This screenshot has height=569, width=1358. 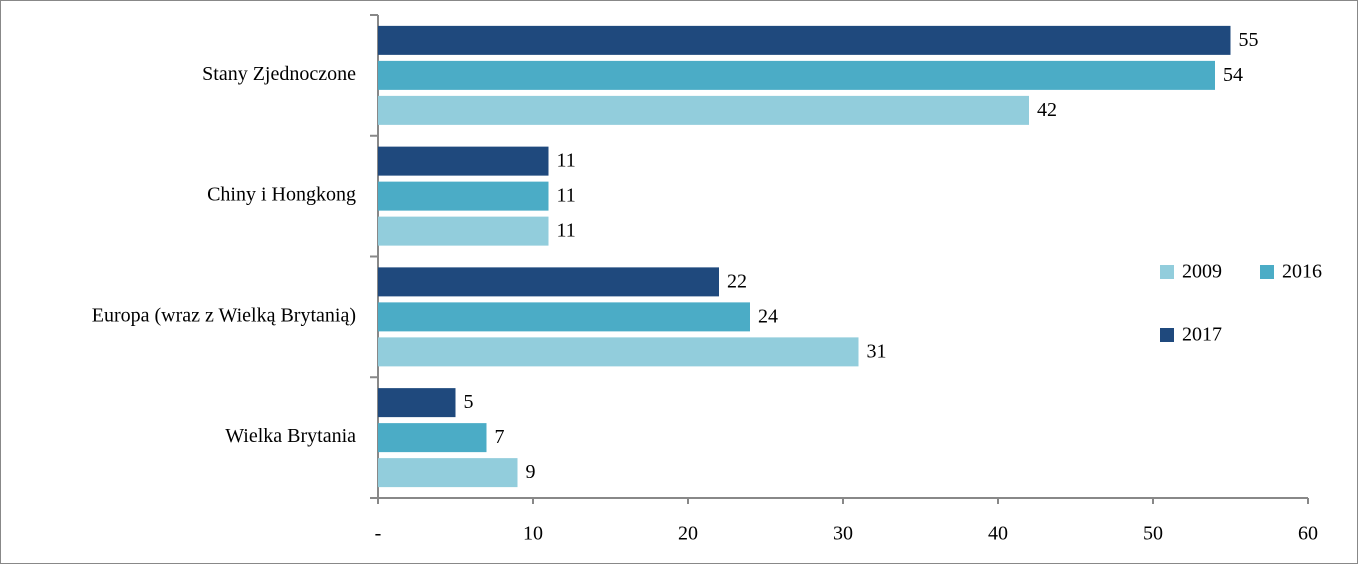 I want to click on x-tick-label: 10, so click(x=533, y=534).